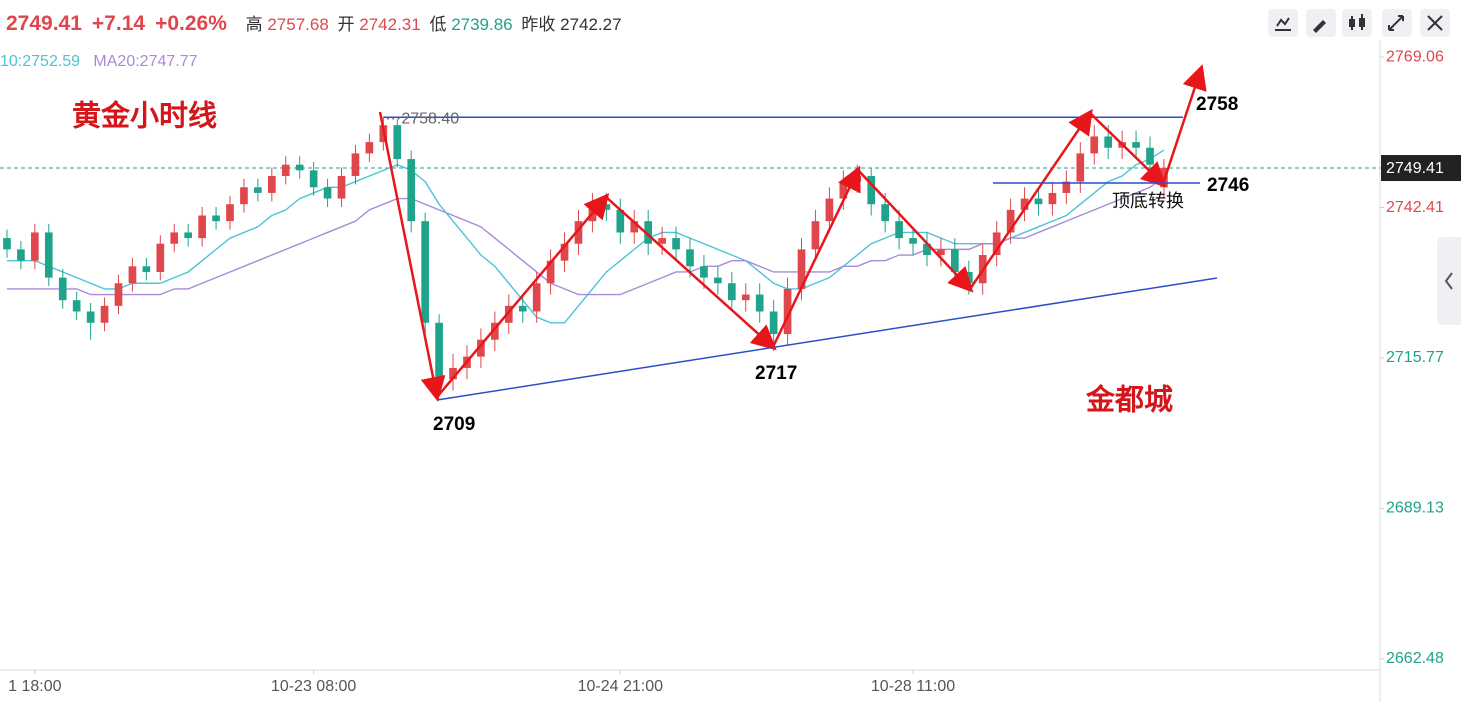  I want to click on tool-button, so click(1357, 23).